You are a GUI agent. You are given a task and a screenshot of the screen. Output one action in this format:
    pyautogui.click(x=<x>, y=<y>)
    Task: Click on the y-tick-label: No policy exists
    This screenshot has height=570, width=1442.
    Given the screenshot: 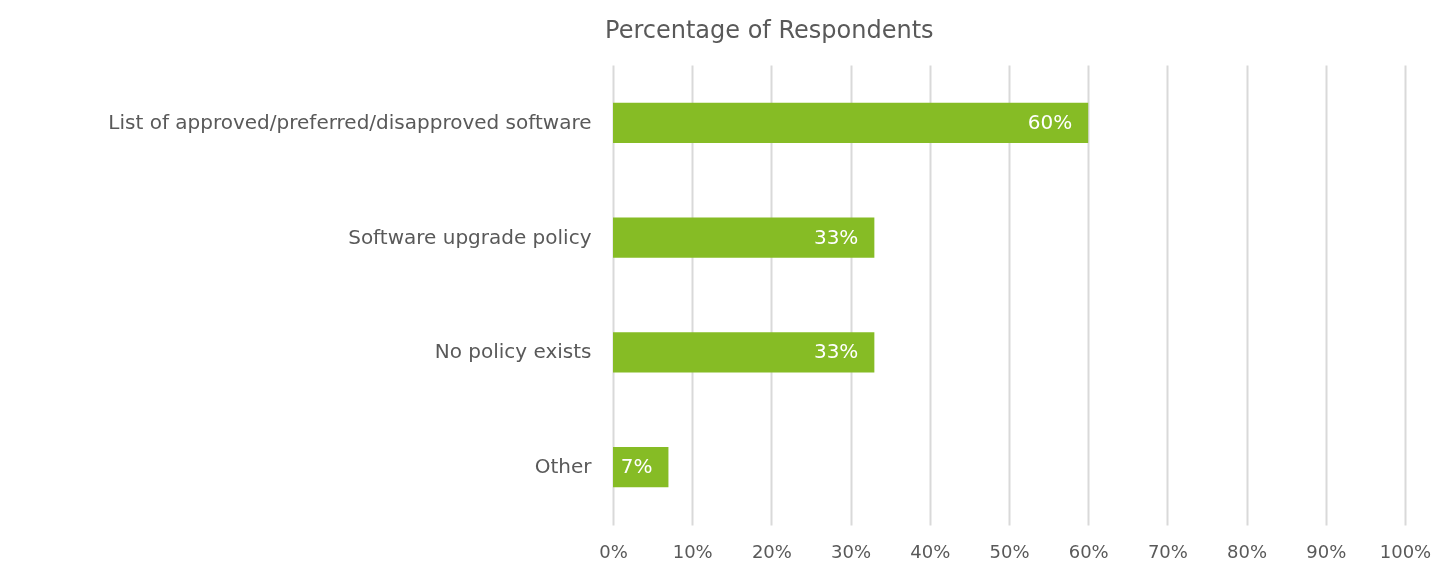 What is the action you would take?
    pyautogui.click(x=513, y=351)
    